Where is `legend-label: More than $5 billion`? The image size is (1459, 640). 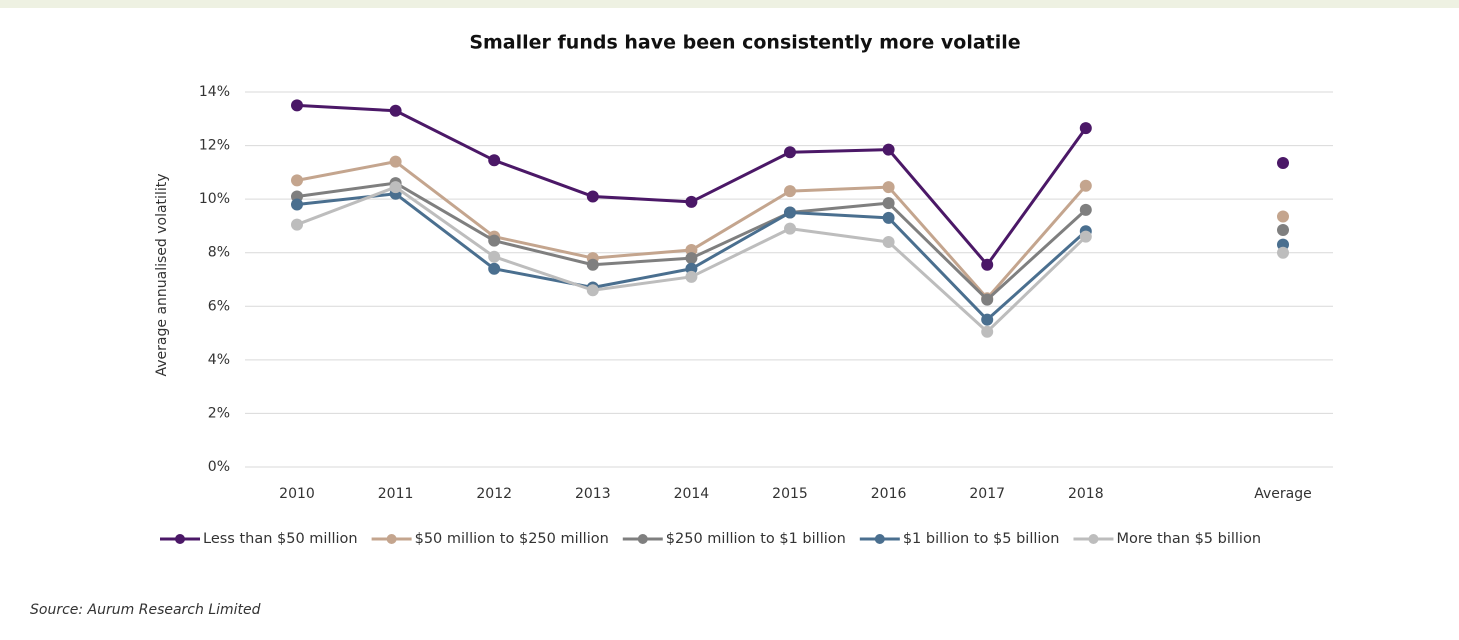
legend-label: More than $5 billion is located at coordinates (1188, 539).